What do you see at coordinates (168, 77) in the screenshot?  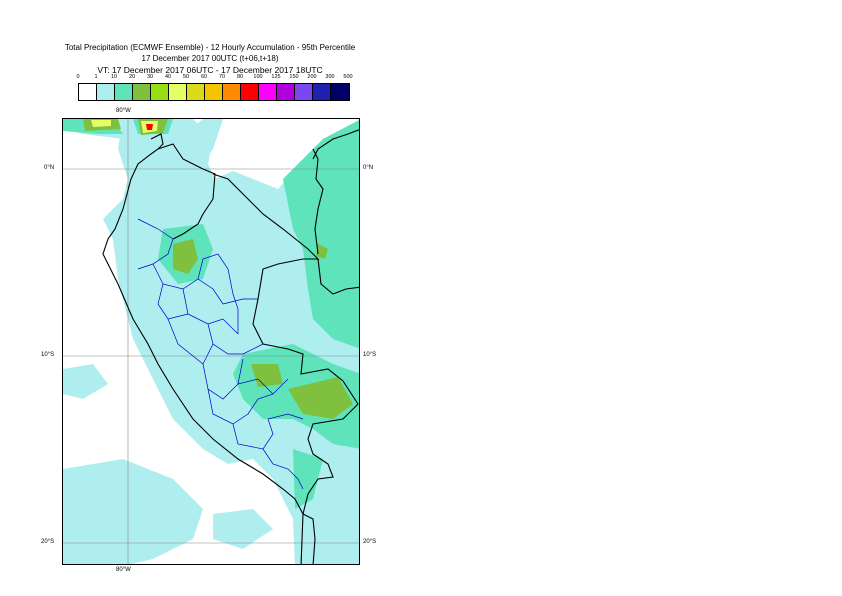 I see `legend-tick-label: 40` at bounding box center [168, 77].